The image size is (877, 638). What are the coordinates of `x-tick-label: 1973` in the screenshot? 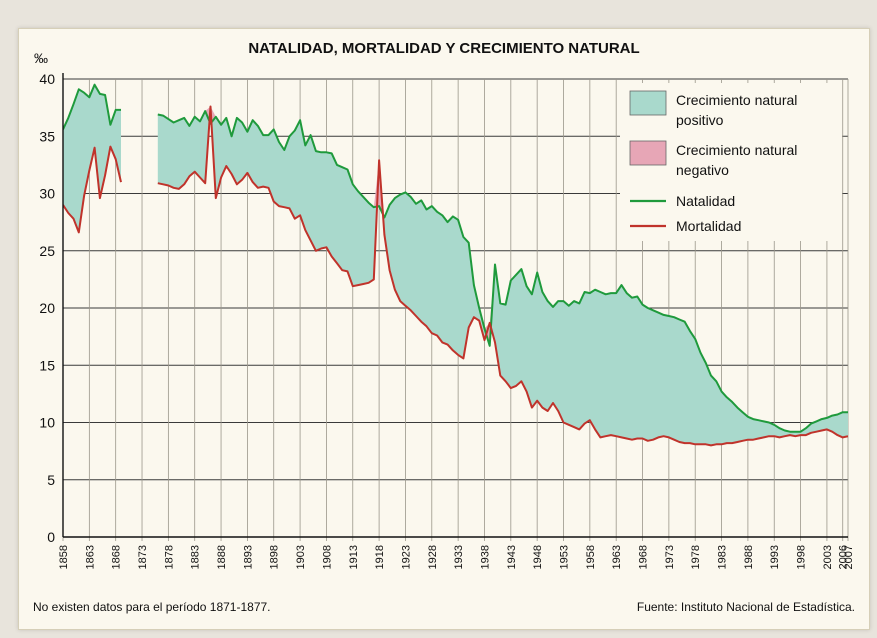 It's located at (670, 557).